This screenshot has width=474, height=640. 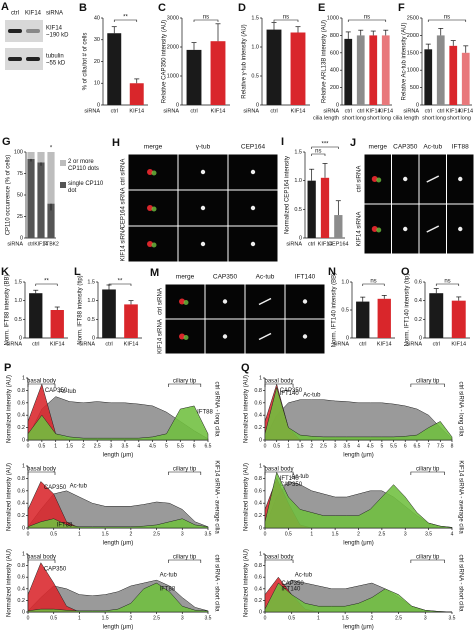 I want to click on panel-letter: C, so click(x=162, y=8).